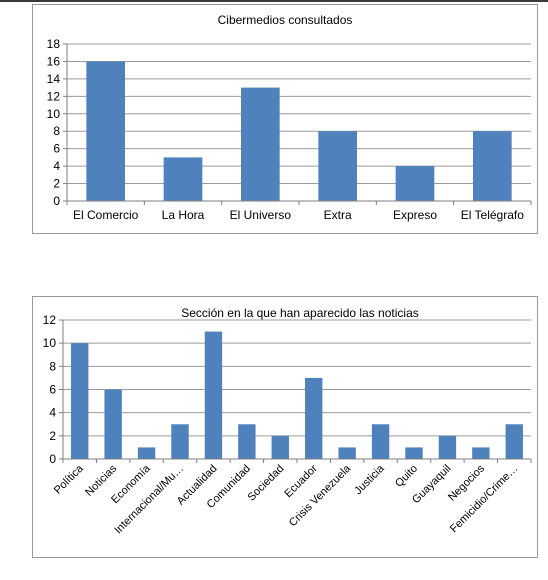 This screenshot has height=580, width=548. Describe the element at coordinates (492, 215) in the screenshot. I see `x-tick-label: El Telégrafo` at that location.